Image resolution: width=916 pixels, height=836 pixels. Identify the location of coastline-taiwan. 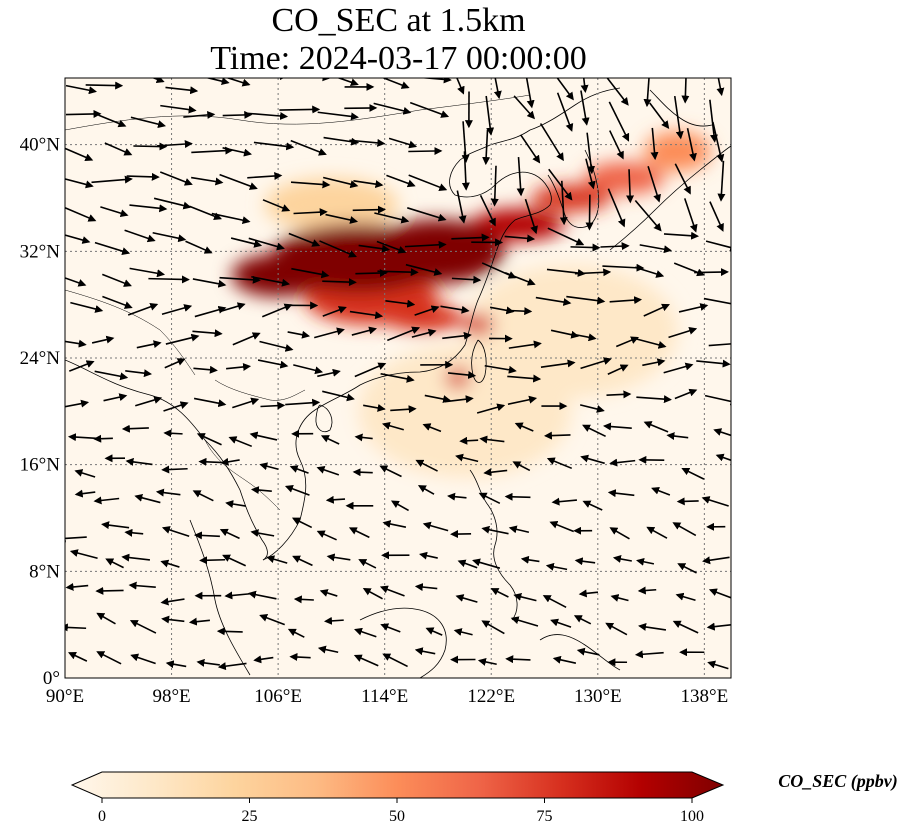
(479, 361).